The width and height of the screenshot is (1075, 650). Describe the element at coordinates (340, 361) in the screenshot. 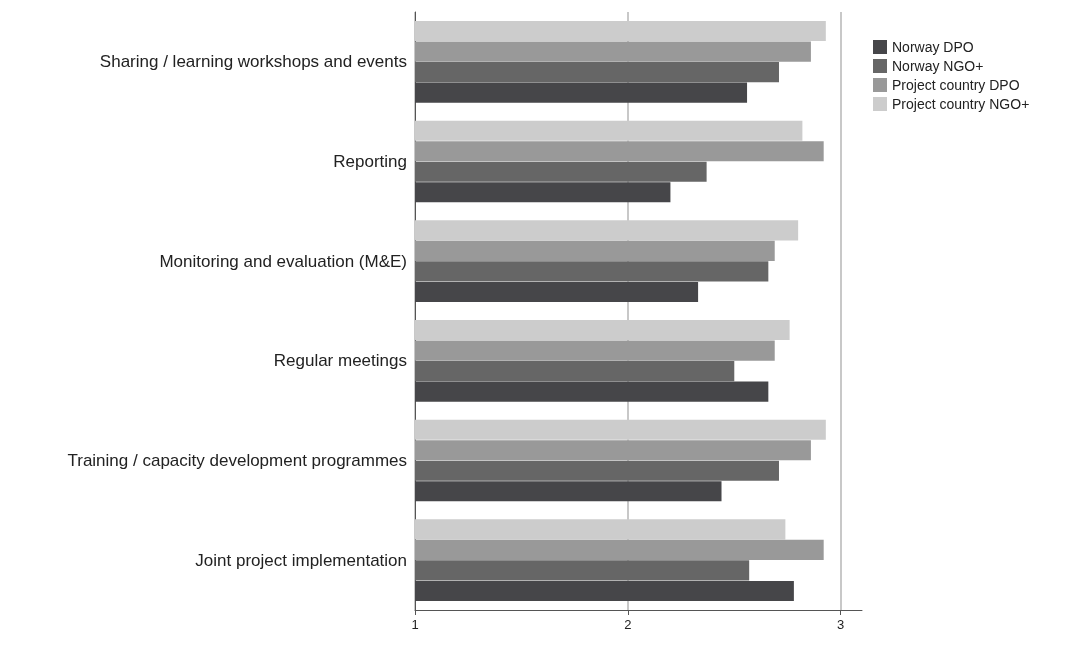

I see `y-tick-label: Regular meetings` at that location.